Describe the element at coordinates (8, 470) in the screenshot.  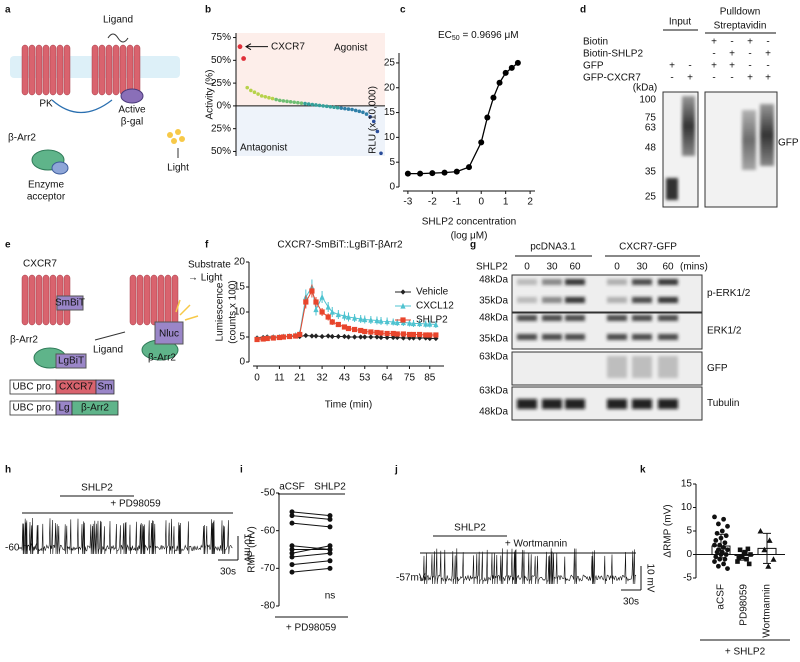
I see `panel-letter: h` at that location.